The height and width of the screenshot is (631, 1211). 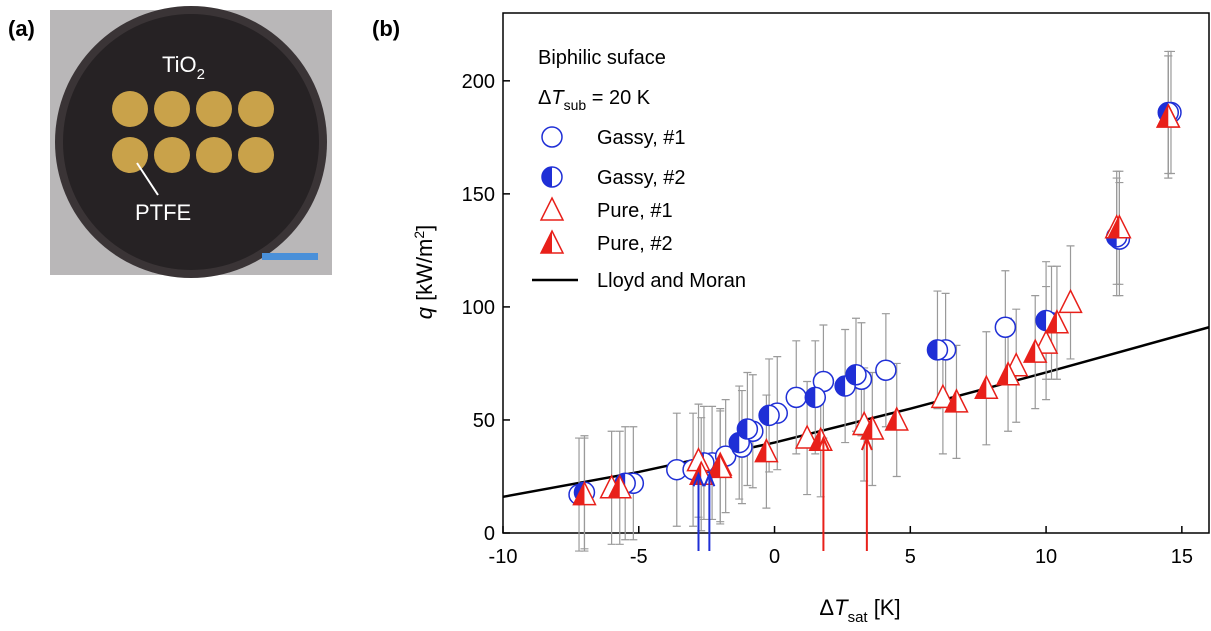 I want to click on legend-label: Pure, #1, so click(x=635, y=211).